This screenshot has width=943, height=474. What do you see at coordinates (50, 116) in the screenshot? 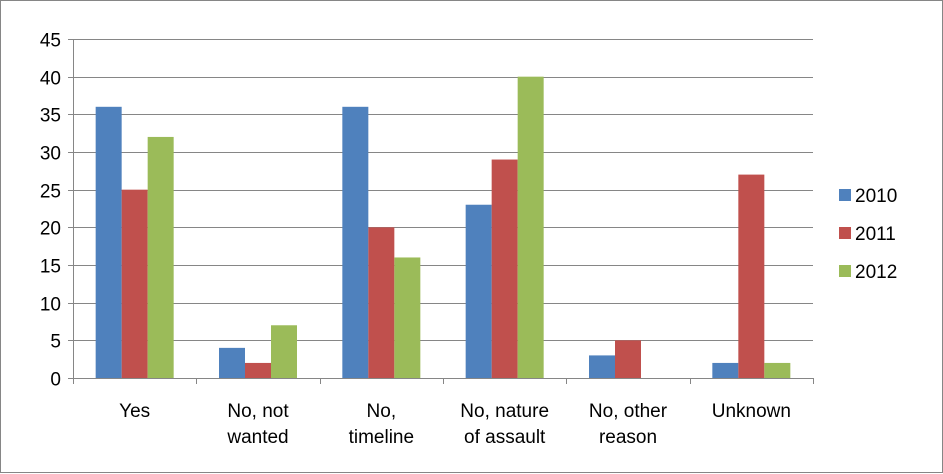
I see `y-tick-label: 35` at bounding box center [50, 116].